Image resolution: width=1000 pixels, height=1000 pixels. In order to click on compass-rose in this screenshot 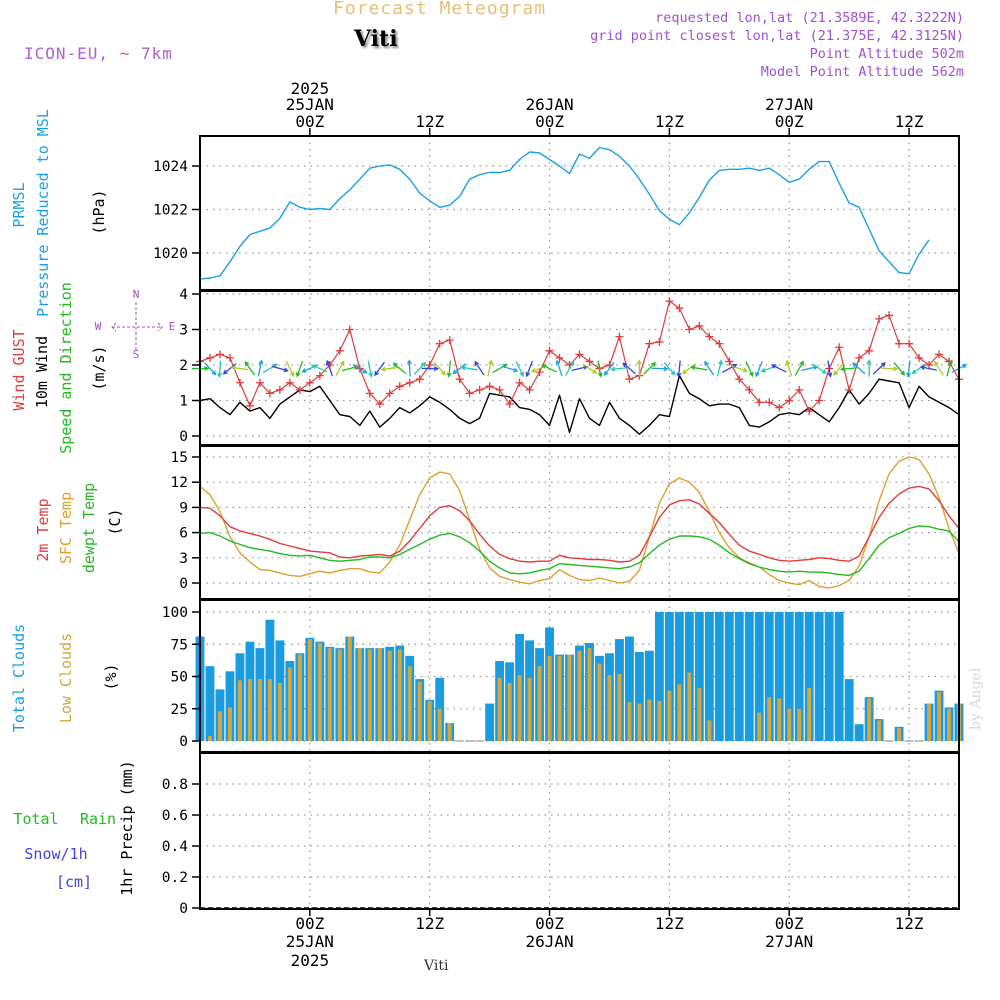, I will do `click(137, 327)`.